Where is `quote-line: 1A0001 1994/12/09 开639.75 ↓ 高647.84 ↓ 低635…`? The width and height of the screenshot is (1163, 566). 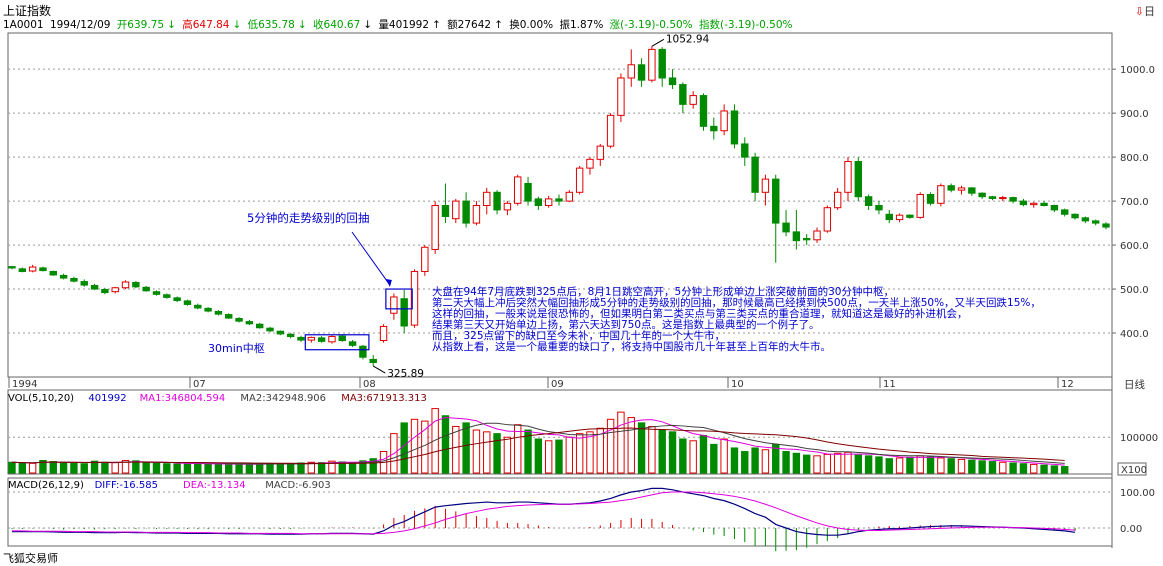
quote-line: 1A0001 1994/12/09 开639.75 ↓ 高647.84 ↓ 低635… is located at coordinates (398, 25).